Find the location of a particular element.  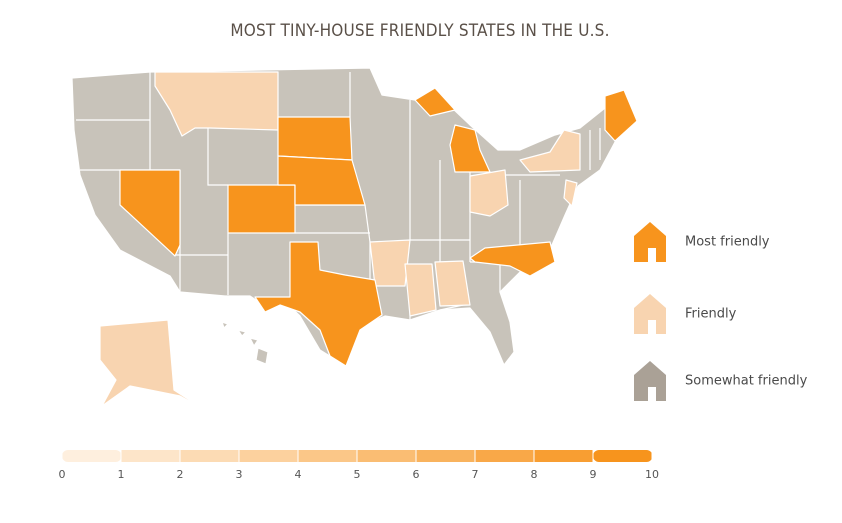

legend: Most friendly Friendly Somewhat friendly is located at coordinates (721, 311).